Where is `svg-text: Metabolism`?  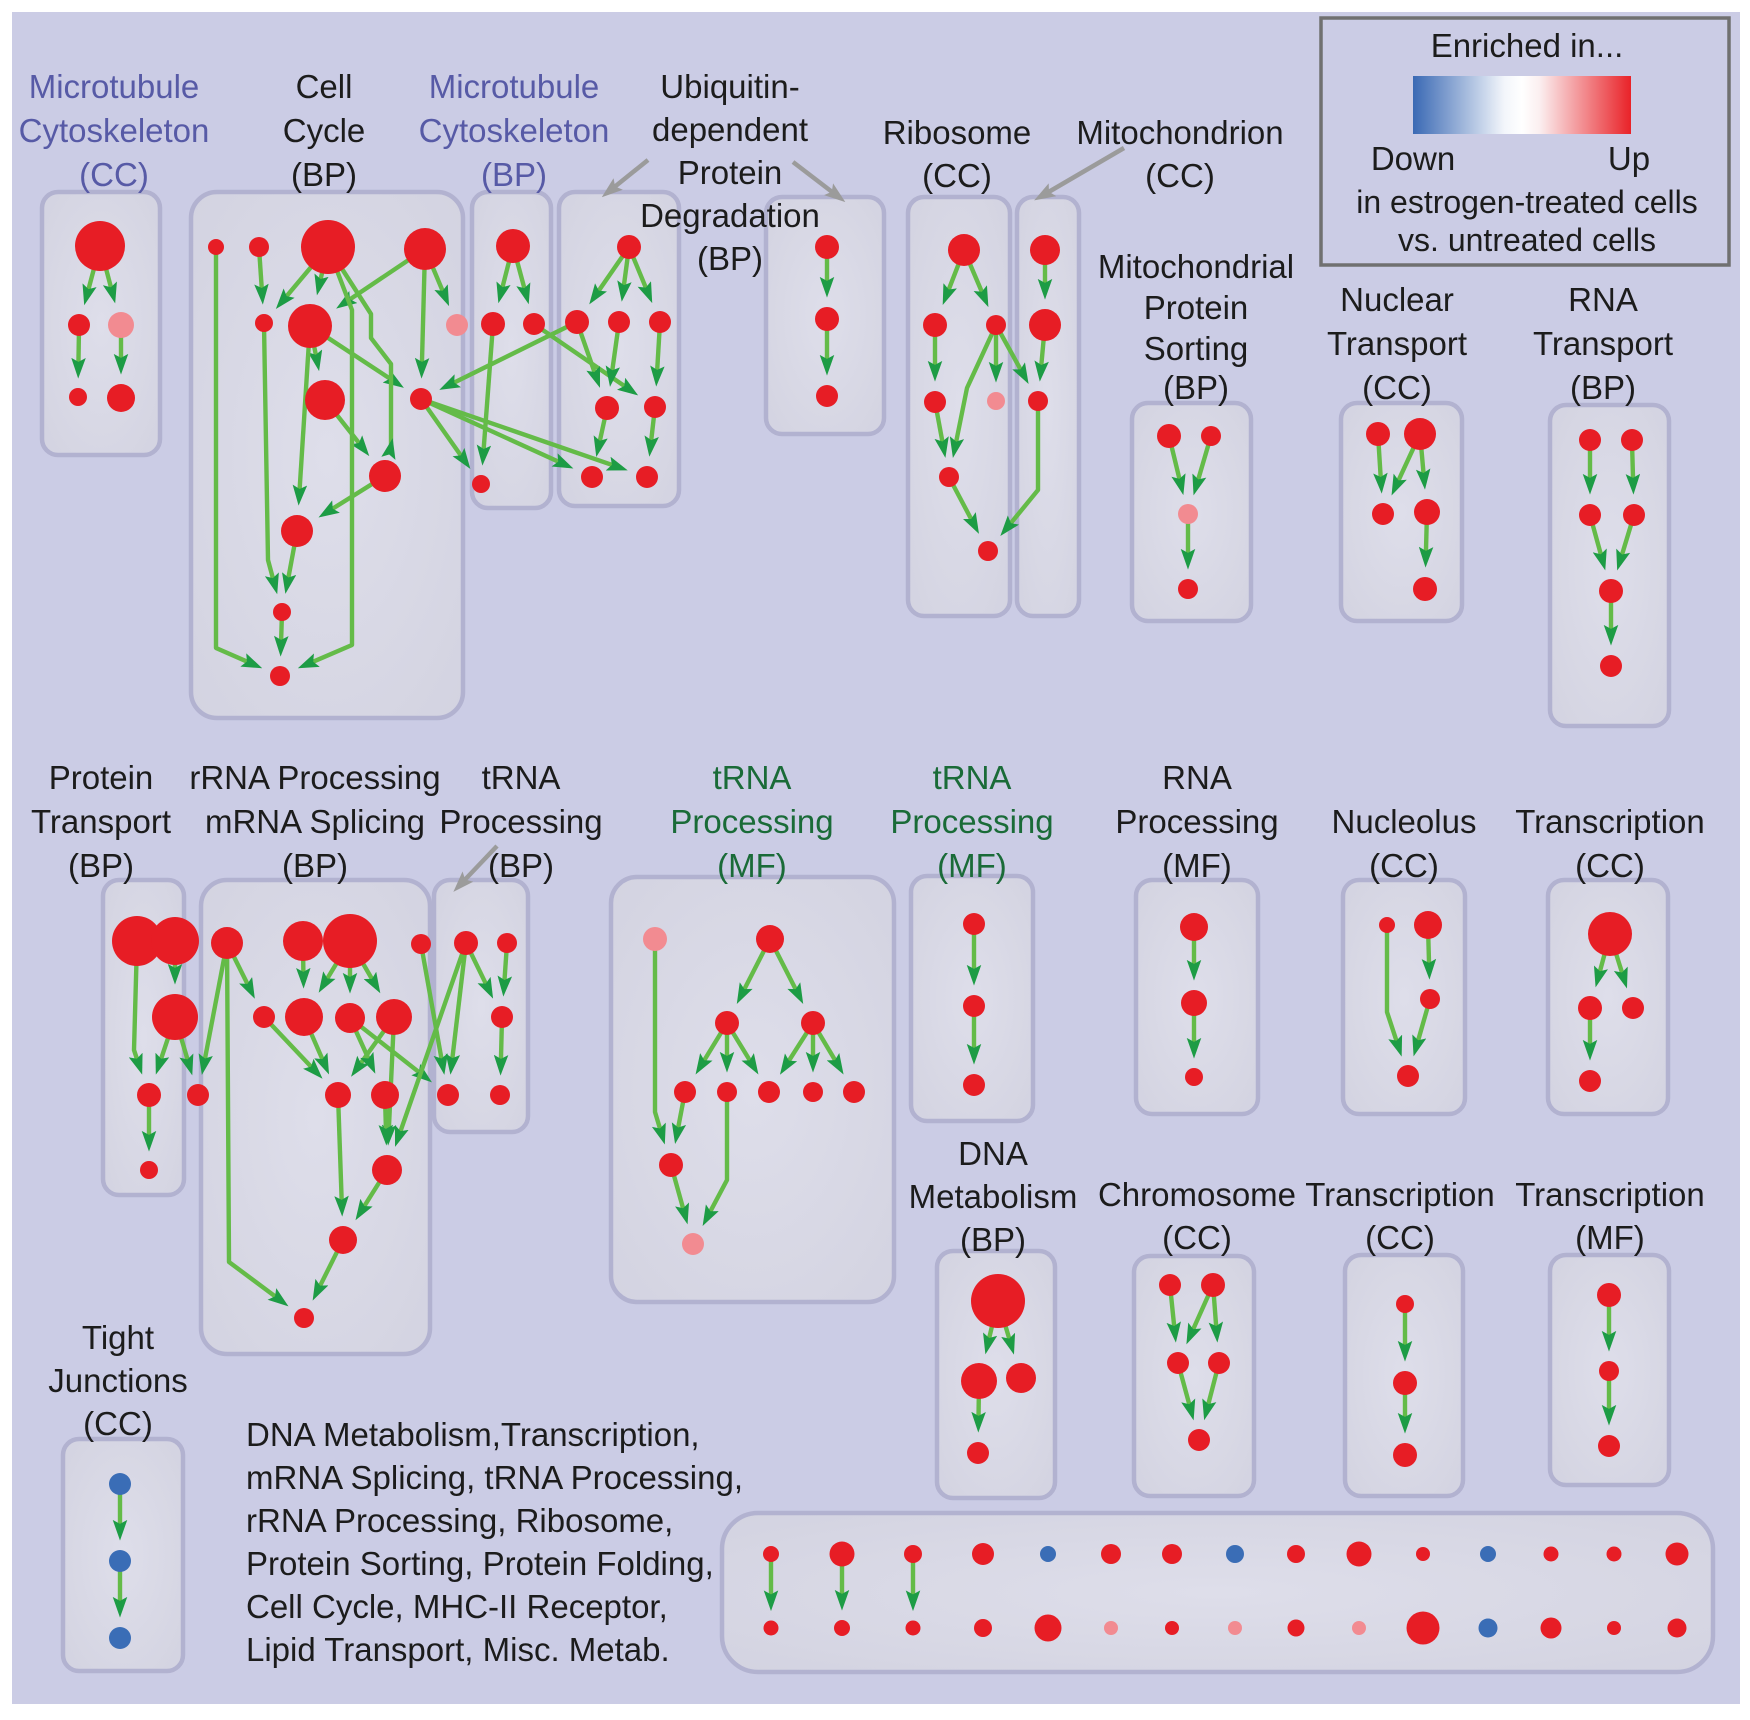
svg-text: Metabolism is located at coordinates (993, 1196).